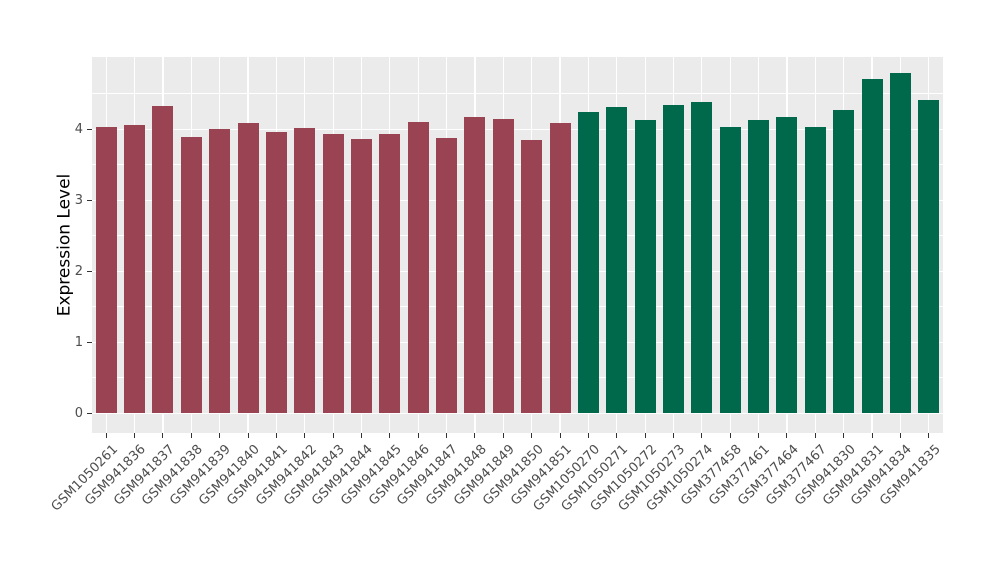 Image resolution: width=1000 pixels, height=580 pixels. I want to click on bar-GSM377458, so click(730, 270).